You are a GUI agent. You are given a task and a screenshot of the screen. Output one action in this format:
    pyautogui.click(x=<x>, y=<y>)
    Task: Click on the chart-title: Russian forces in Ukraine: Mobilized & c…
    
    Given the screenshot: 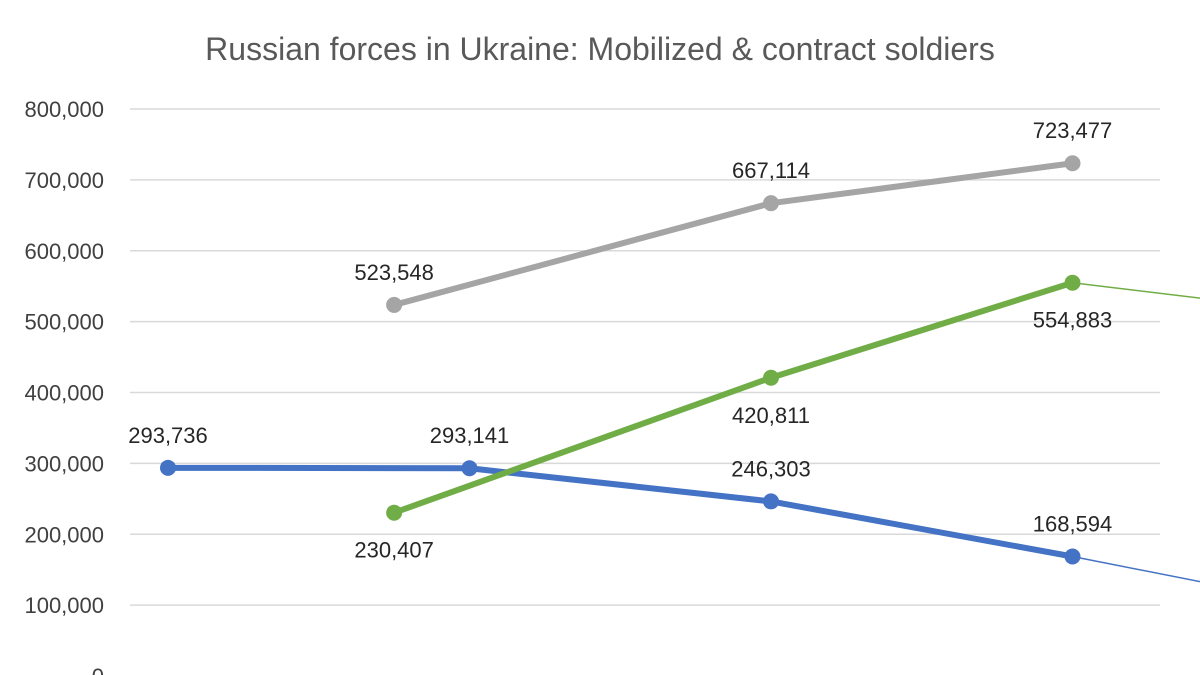 What is the action you would take?
    pyautogui.click(x=600, y=49)
    